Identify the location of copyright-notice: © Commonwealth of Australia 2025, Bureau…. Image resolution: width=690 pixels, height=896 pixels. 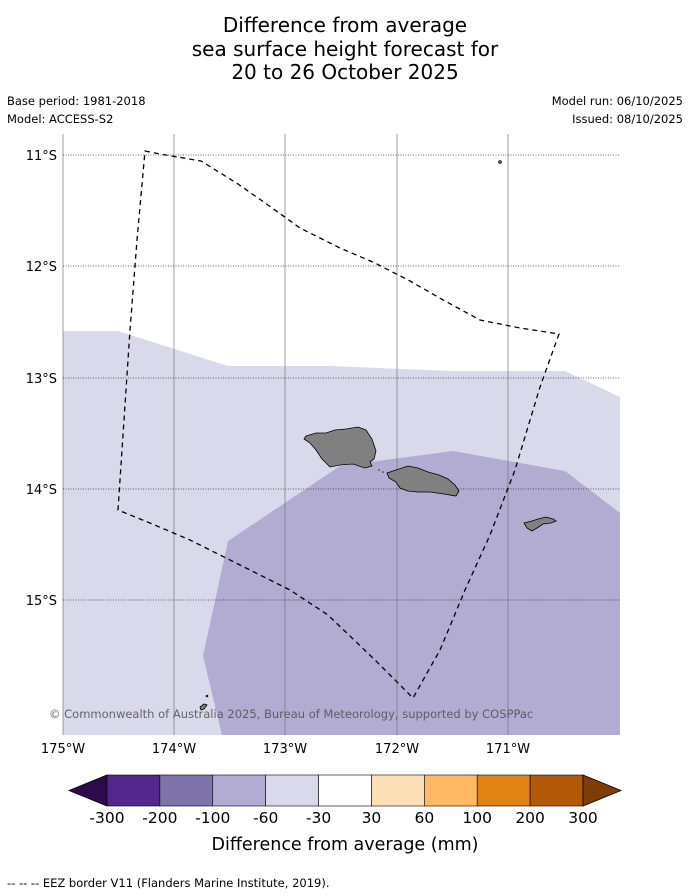
(291, 714).